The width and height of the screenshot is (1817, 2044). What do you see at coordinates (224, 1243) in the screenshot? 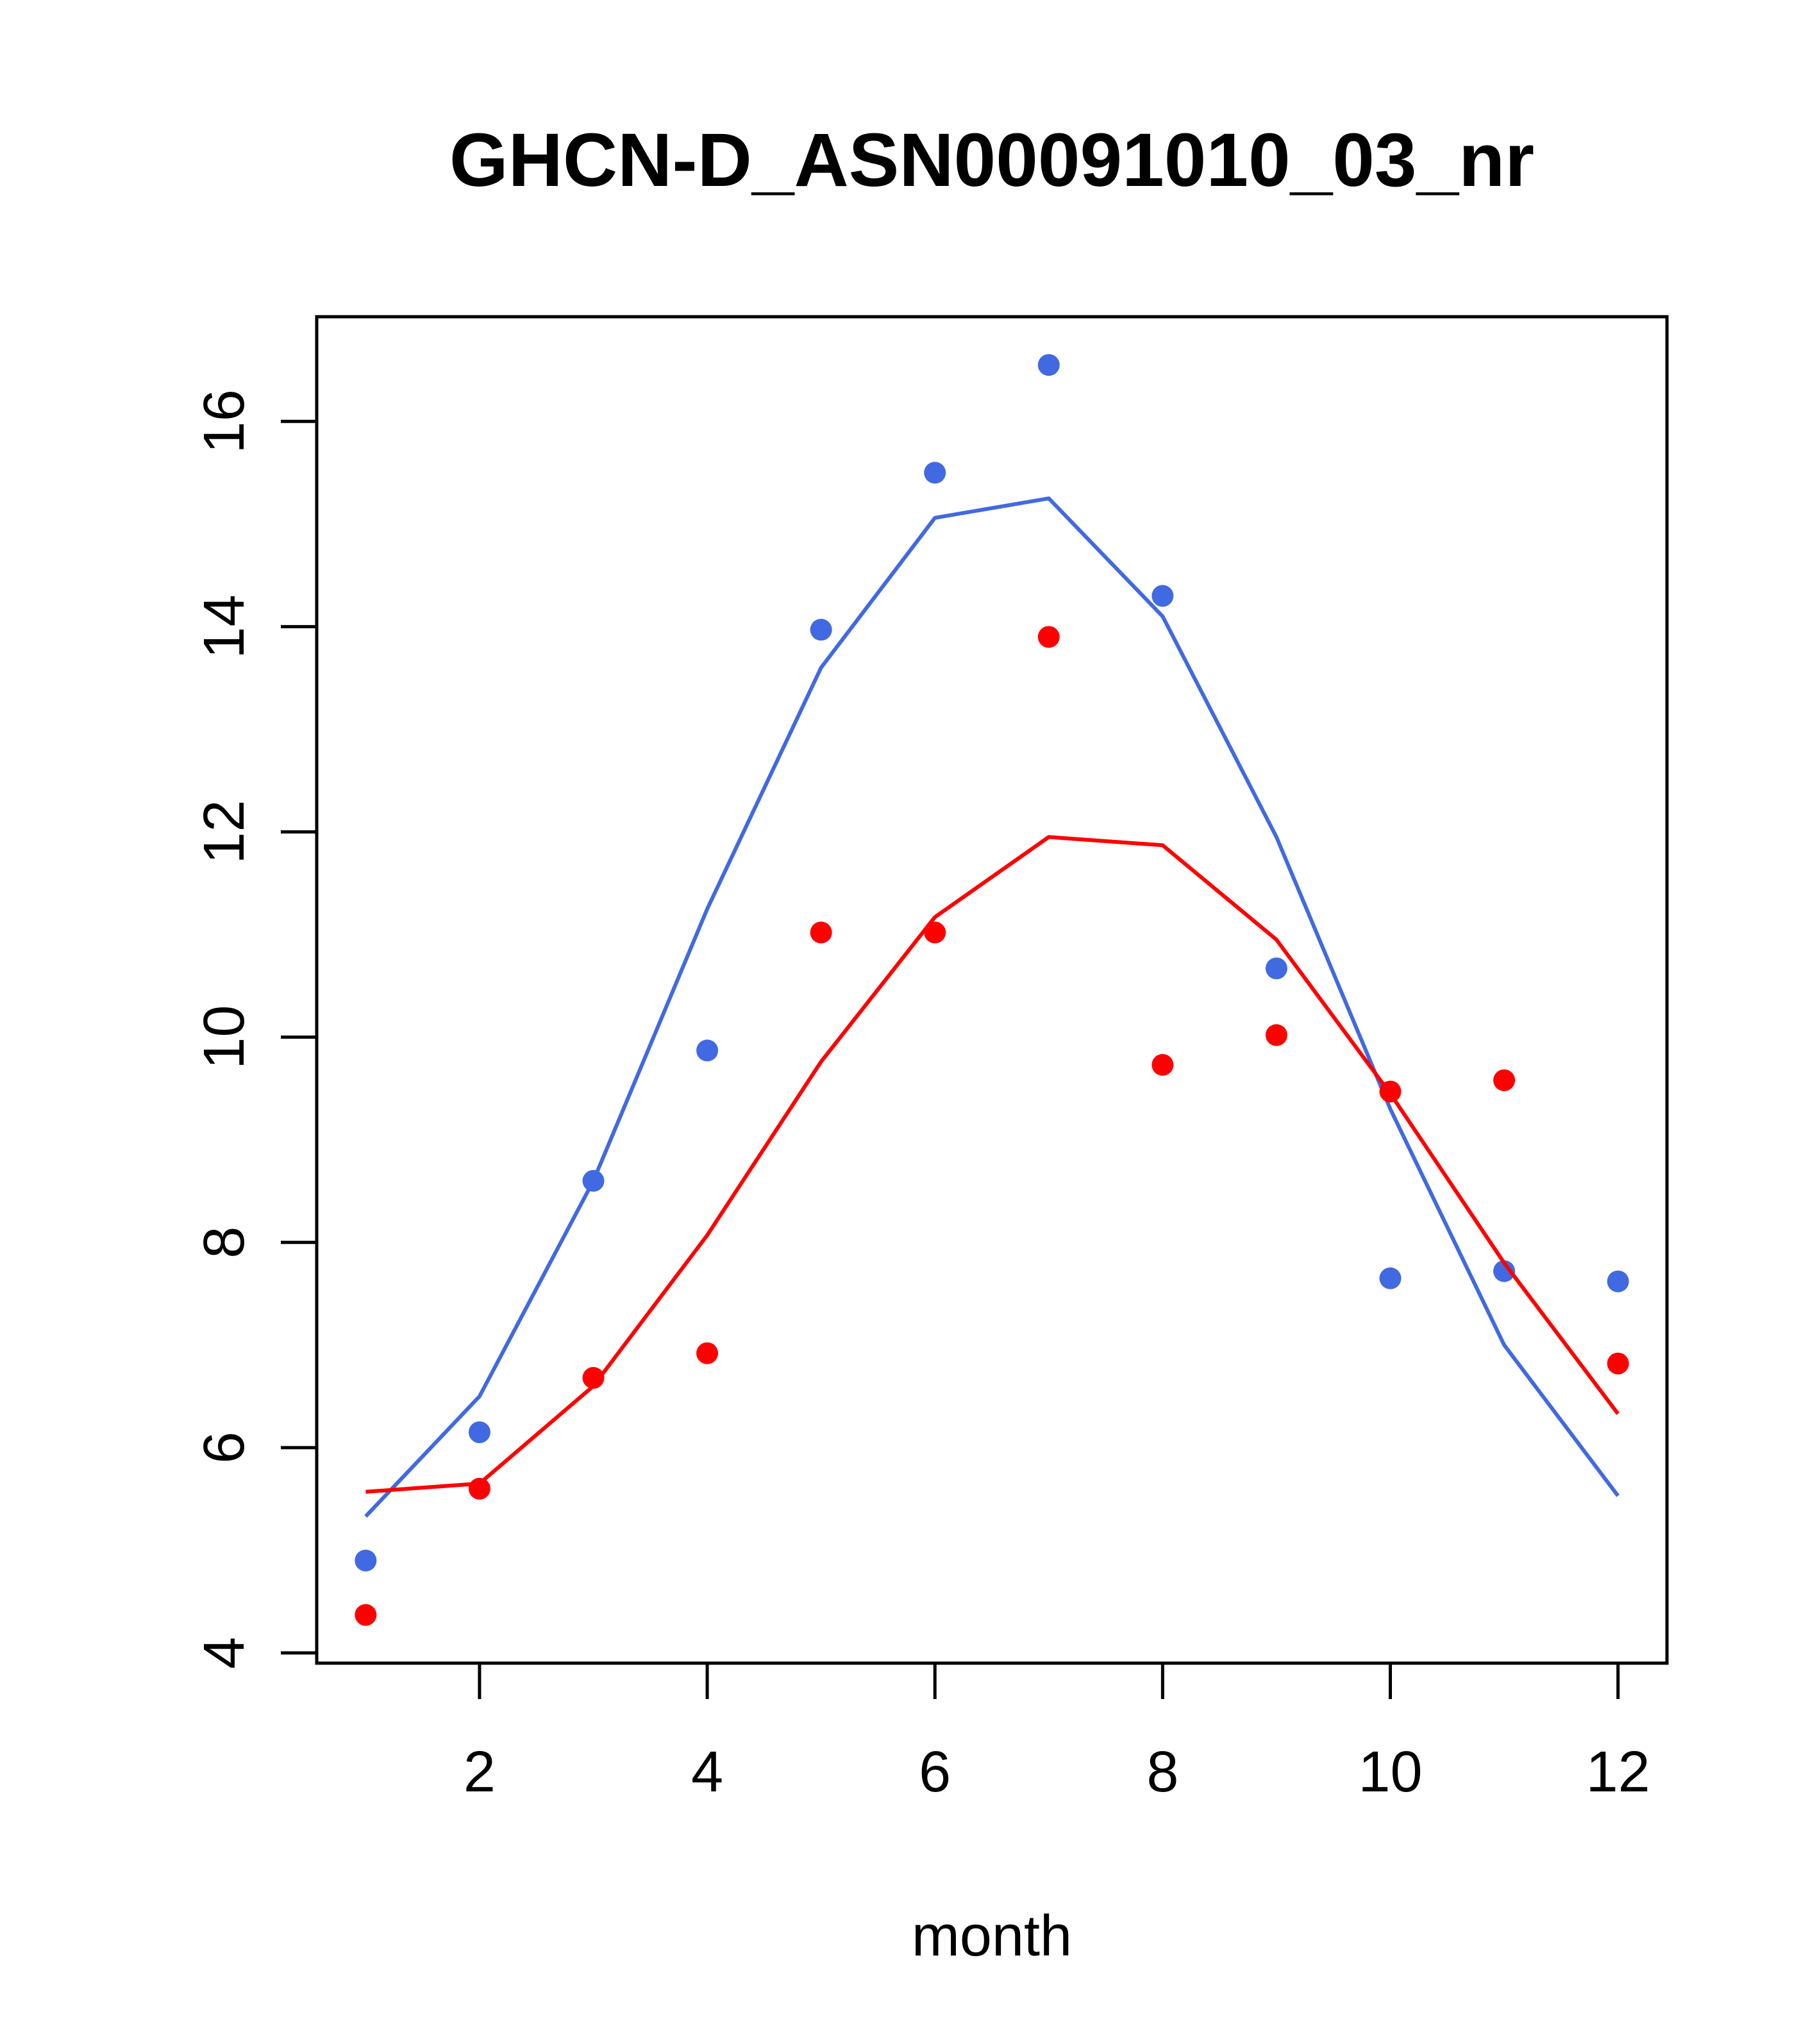
I see `y-tick-label-8: 8` at bounding box center [224, 1243].